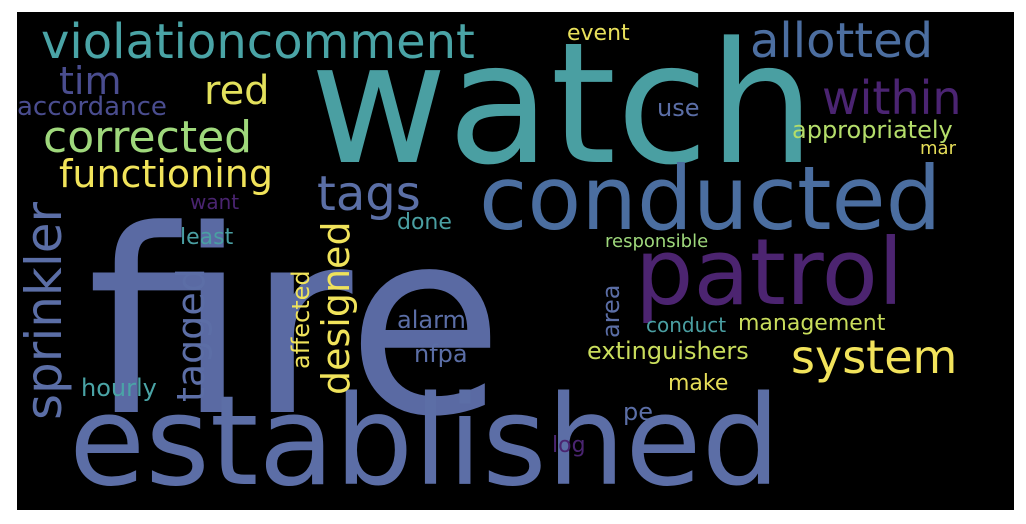 The image size is (1026, 524). What do you see at coordinates (258, 42) in the screenshot?
I see `word-violationcomment: violationcomment` at bounding box center [258, 42].